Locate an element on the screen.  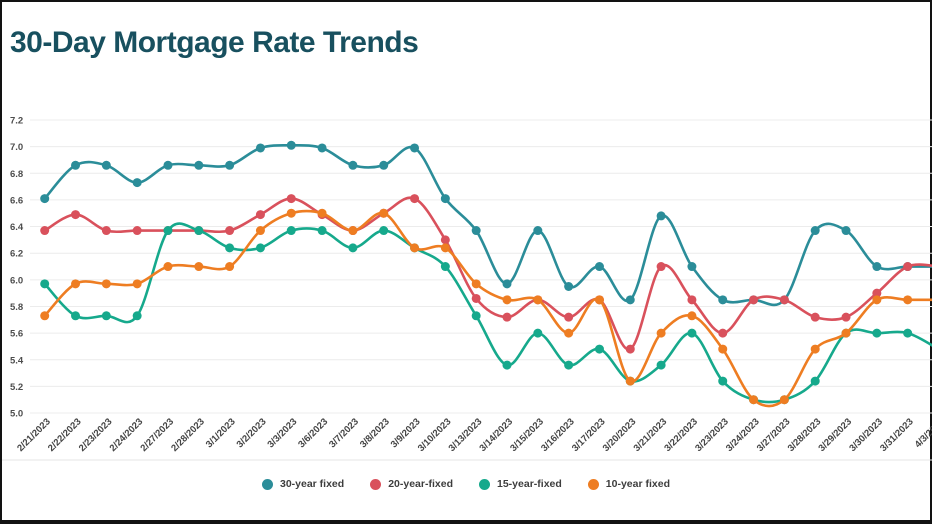
legend-item-30-year: 30-year fixed is located at coordinates (302, 484).